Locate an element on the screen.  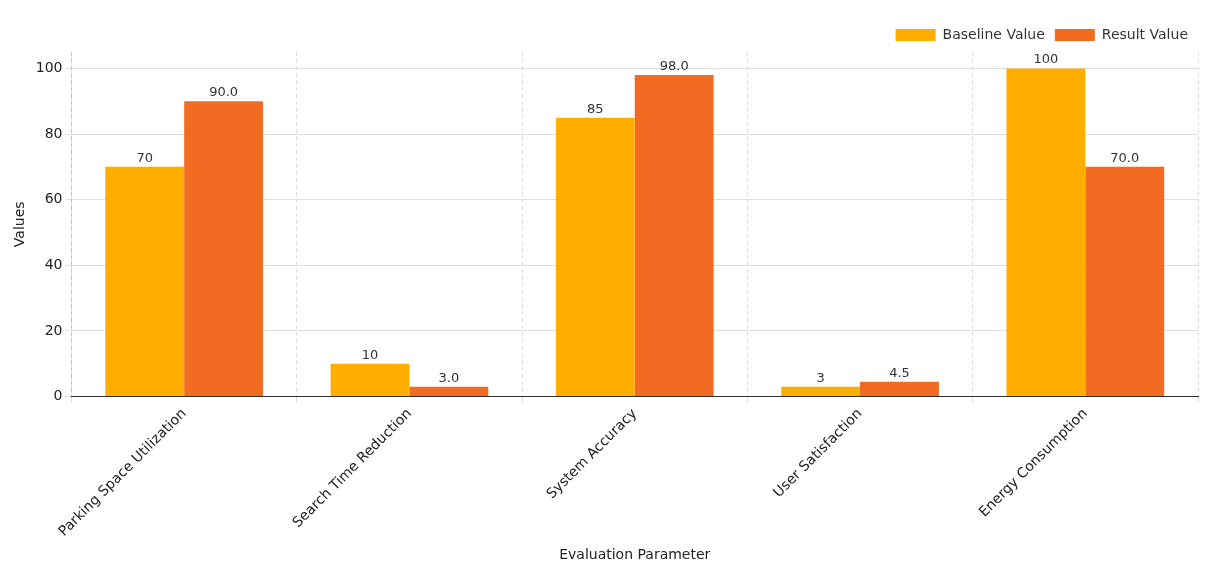
y-tick-label: 20 is located at coordinates (53, 329).